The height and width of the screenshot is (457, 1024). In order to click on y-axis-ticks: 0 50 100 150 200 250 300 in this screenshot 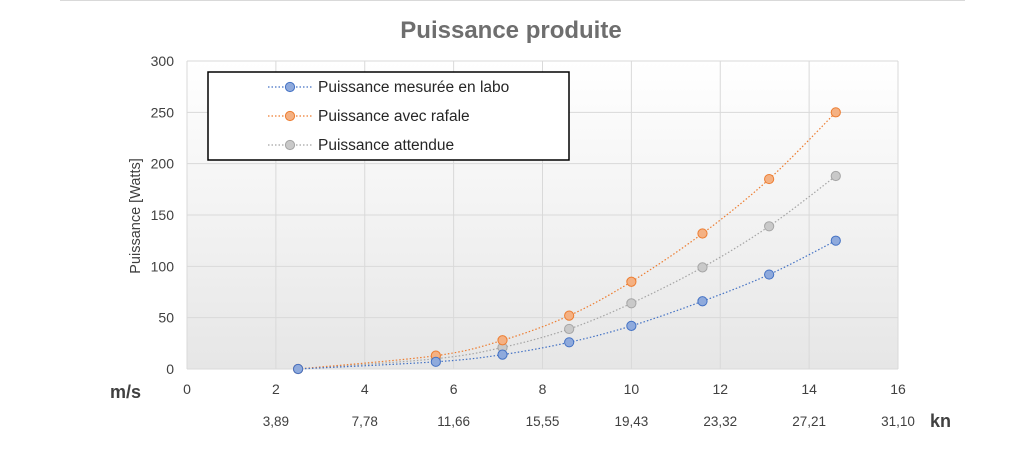, I will do `click(163, 215)`.